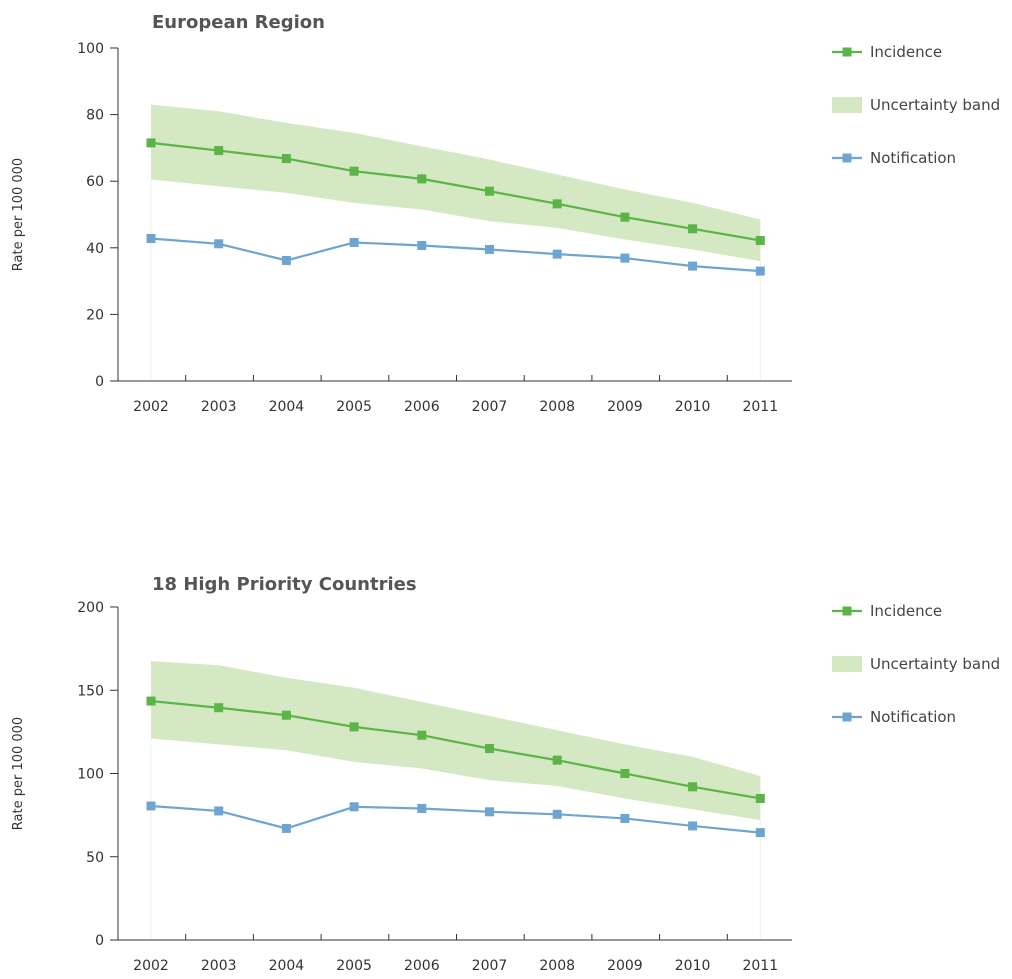 The width and height of the screenshot is (1012, 979). Describe the element at coordinates (95, 315) in the screenshot. I see `y-tick-label: 20` at that location.